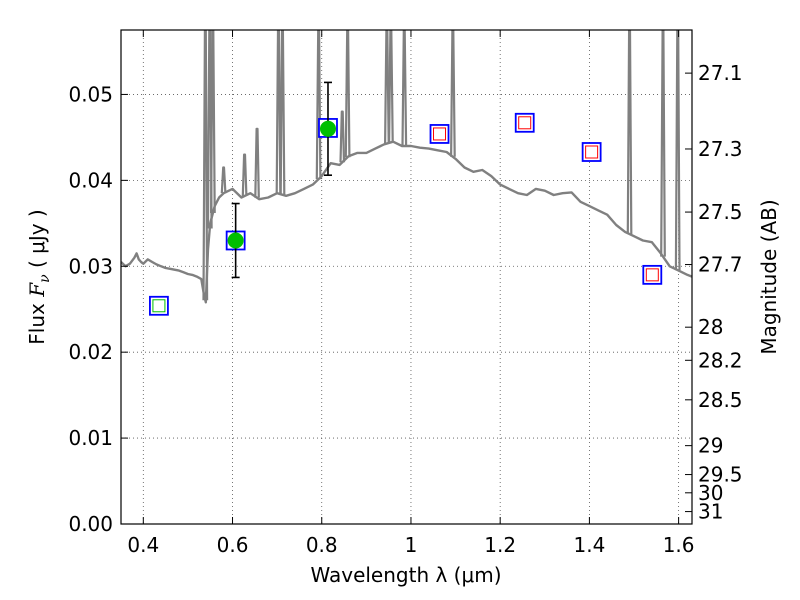 This screenshot has width=800, height=600. What do you see at coordinates (720, 265) in the screenshot?
I see `y2-tick-label: 27.7` at bounding box center [720, 265].